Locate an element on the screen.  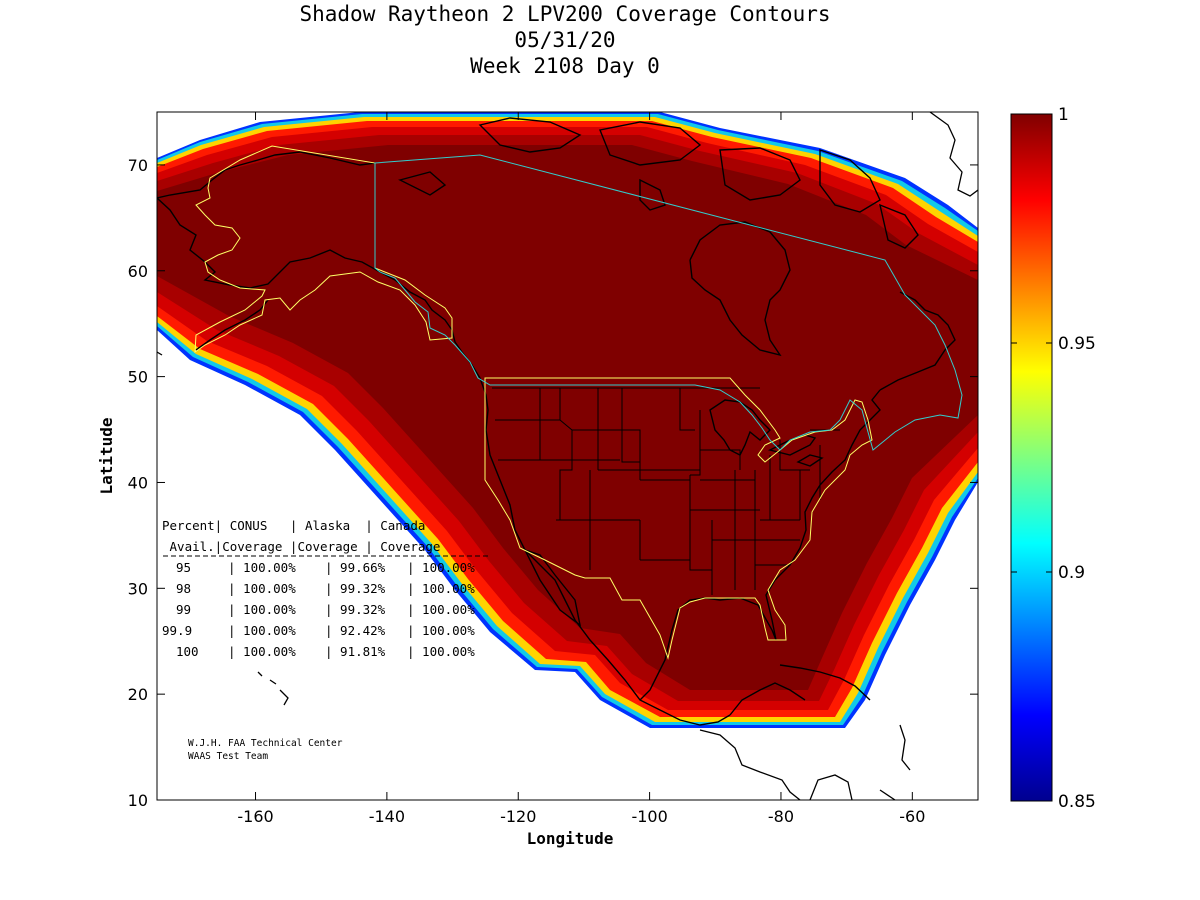
colorbar-ticks: 1 0.95 0.9 0.85 is located at coordinates (1053, 458).